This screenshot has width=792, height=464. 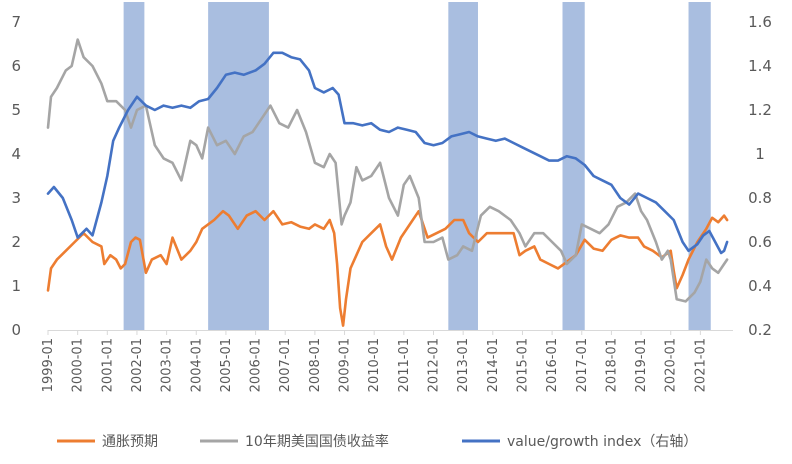 I want to click on right-tick-label-7: 1.6, so click(x=760, y=22).